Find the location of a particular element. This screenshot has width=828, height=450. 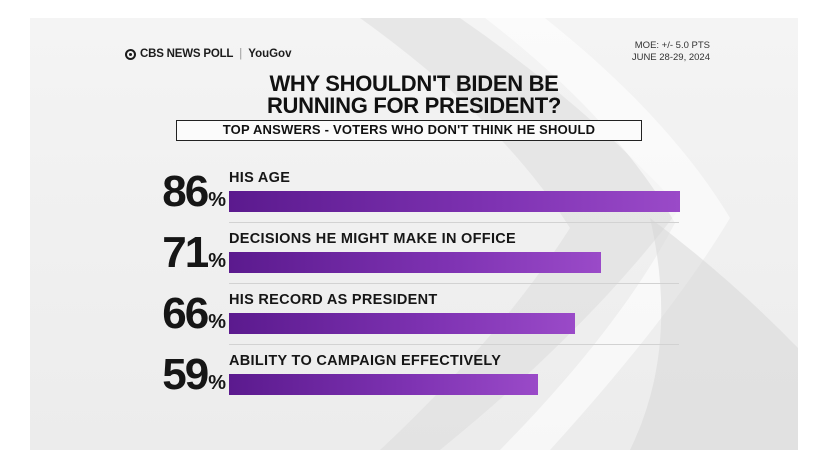

poll-dates: JUNE 28-29, 2024 is located at coordinates (670, 57).